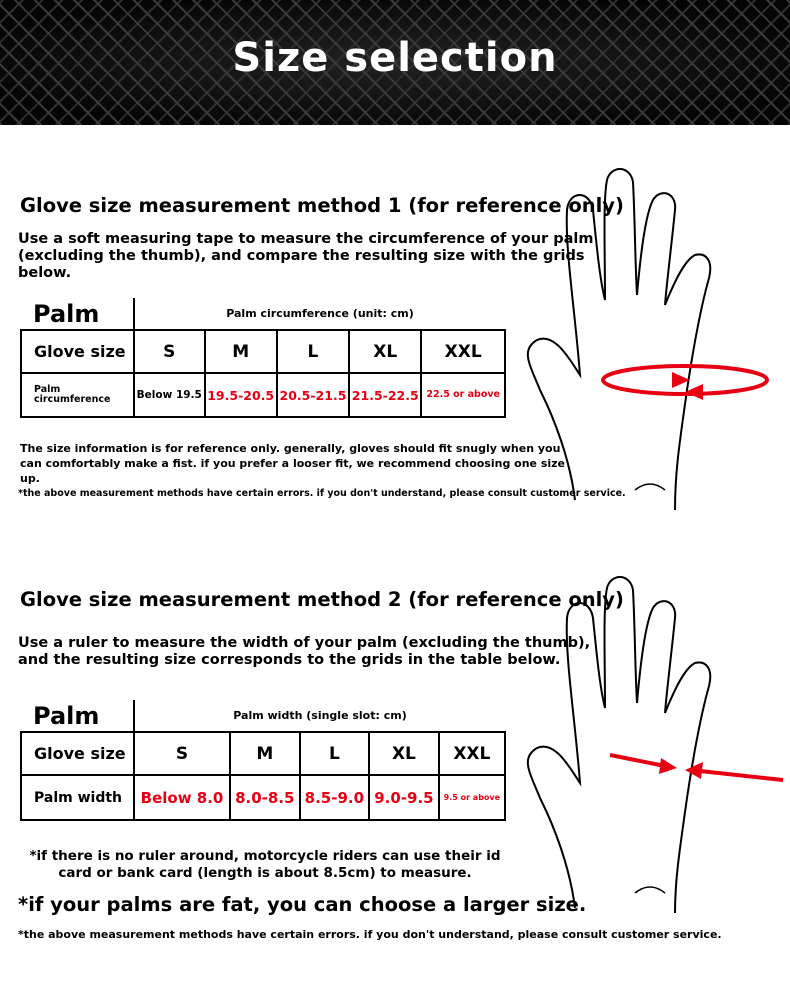 The image size is (790, 1004). I want to click on value-s: Below 8.0, so click(182, 797).